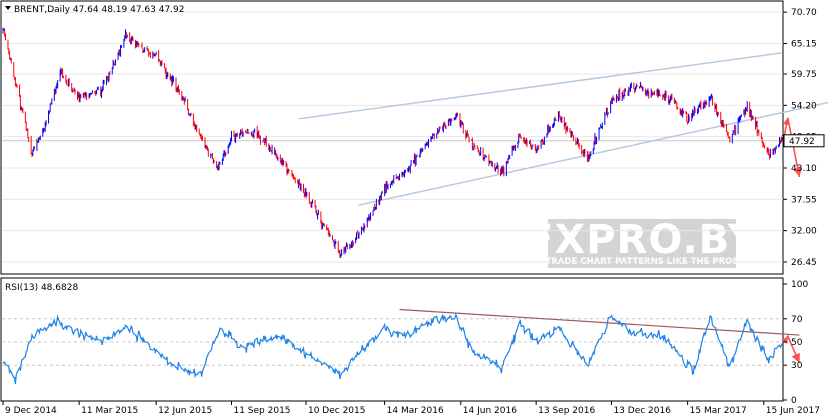  I want to click on rsi-y-axis: 100 70 50 30 0, so click(795, 343).